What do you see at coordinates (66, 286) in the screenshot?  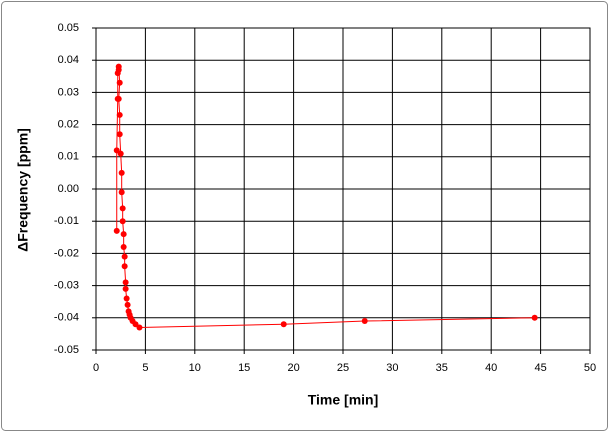 I see `y-tick-label: -0.03` at bounding box center [66, 286].